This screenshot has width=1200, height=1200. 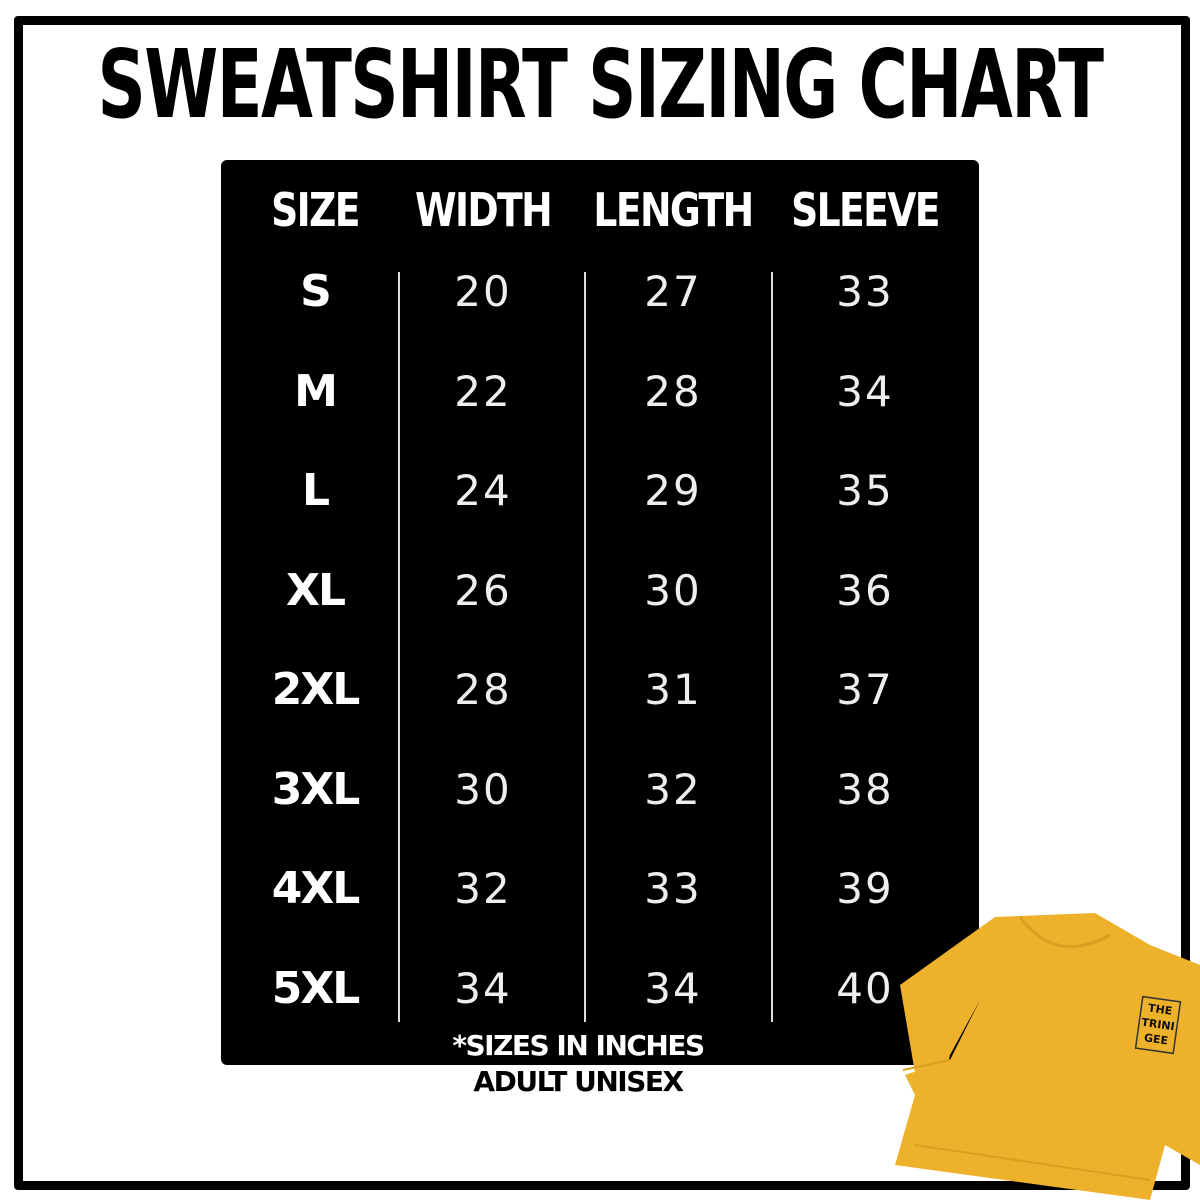 I want to click on size-label: L, so click(x=315, y=490).